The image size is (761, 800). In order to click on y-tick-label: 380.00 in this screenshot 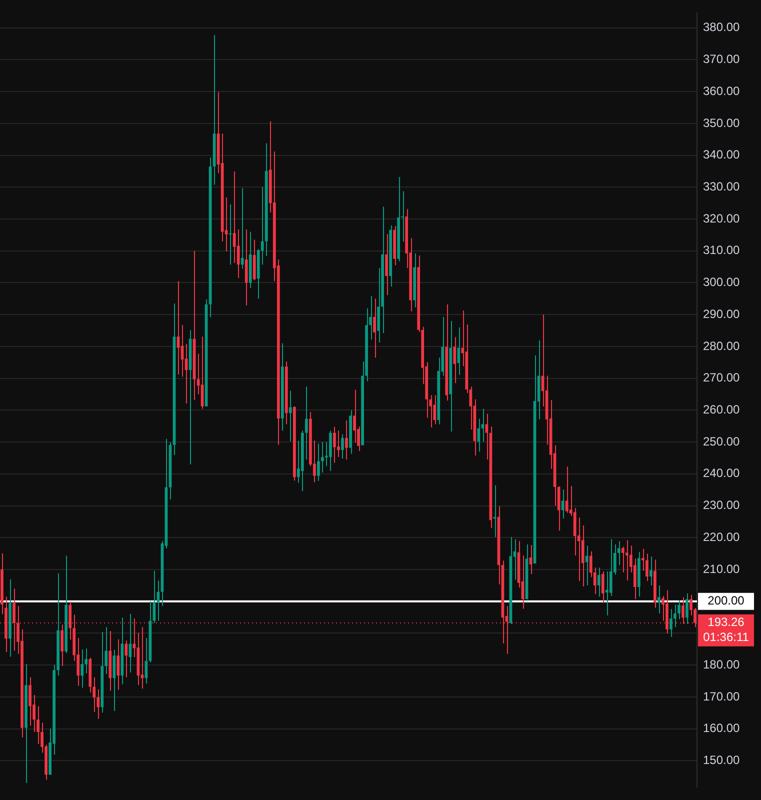, I will do `click(721, 27)`.